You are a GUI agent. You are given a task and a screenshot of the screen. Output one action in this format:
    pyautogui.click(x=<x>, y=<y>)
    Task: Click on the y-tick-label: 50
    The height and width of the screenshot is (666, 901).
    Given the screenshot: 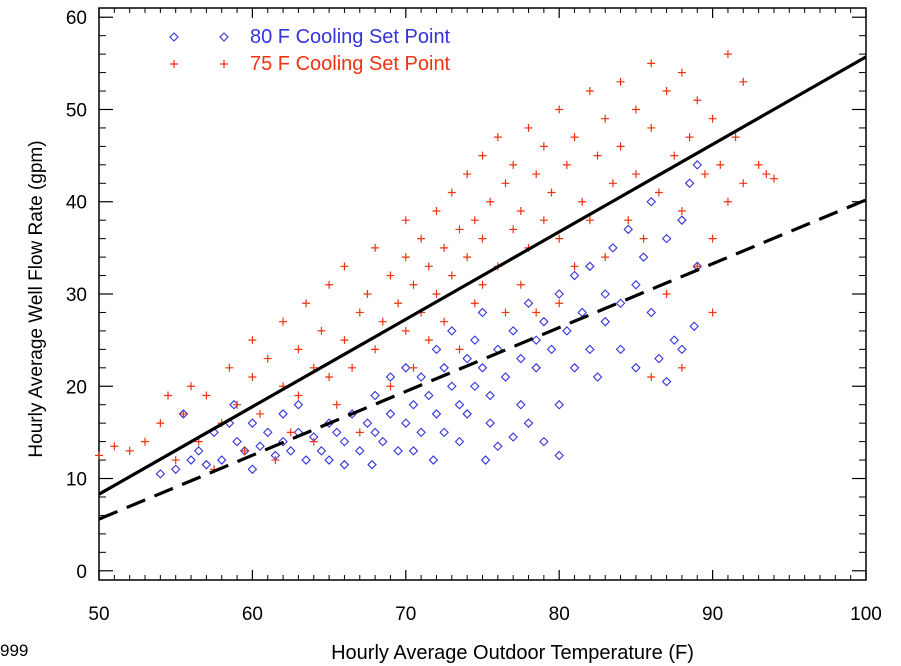 What is the action you would take?
    pyautogui.click(x=76, y=110)
    